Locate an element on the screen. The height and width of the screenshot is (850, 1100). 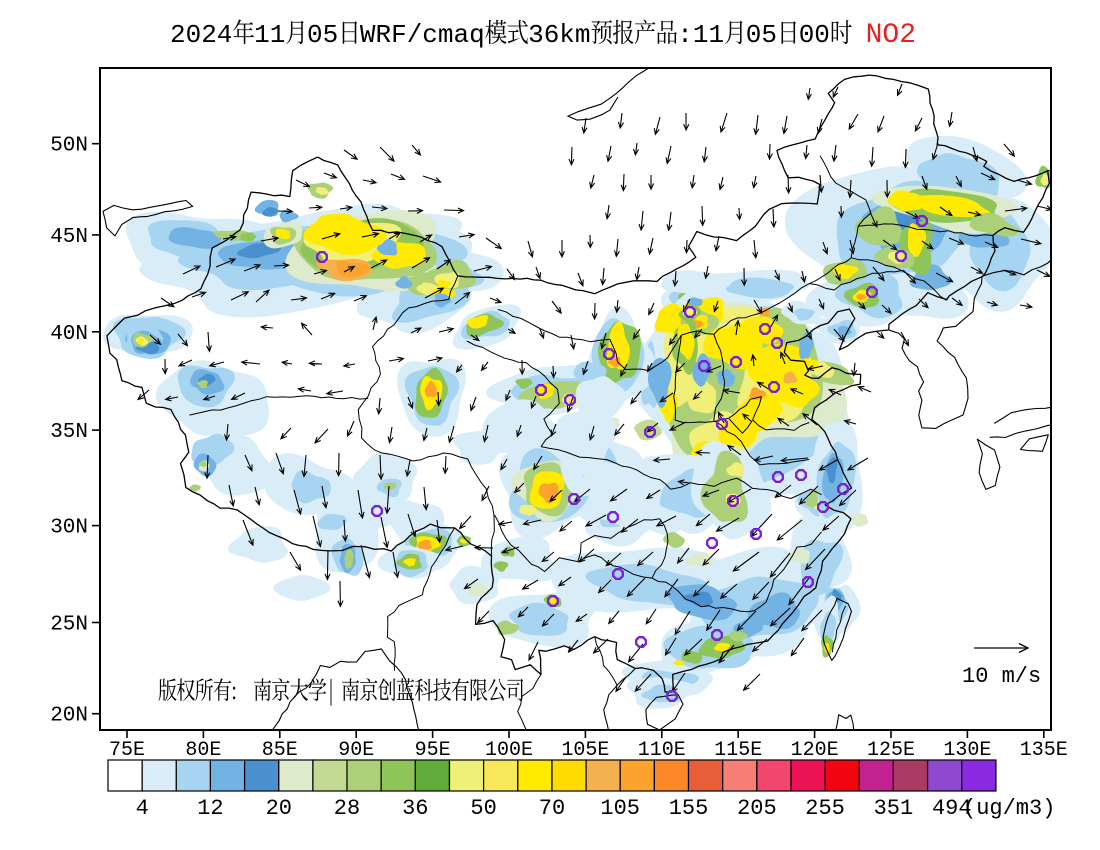
svg-text: 95E is located at coordinates (433, 750).